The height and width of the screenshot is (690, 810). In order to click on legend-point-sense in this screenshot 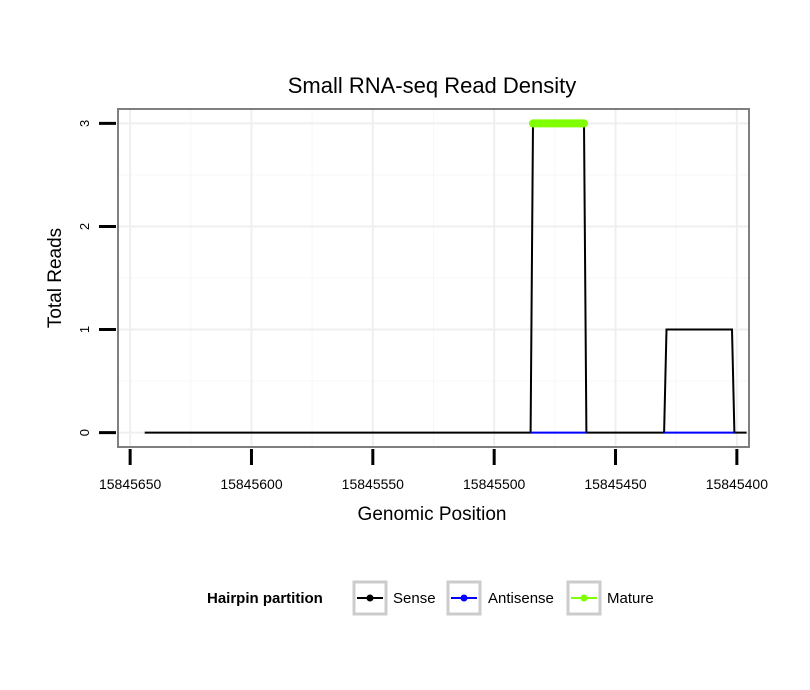, I will do `click(370, 598)`.